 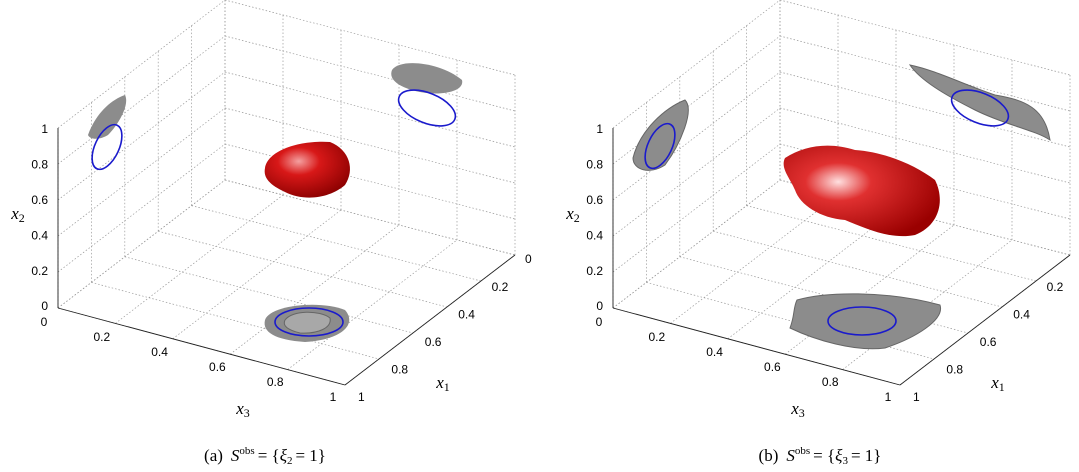 What do you see at coordinates (101, 337) in the screenshot?
I see `x3-tick-label: 0.2` at bounding box center [101, 337].